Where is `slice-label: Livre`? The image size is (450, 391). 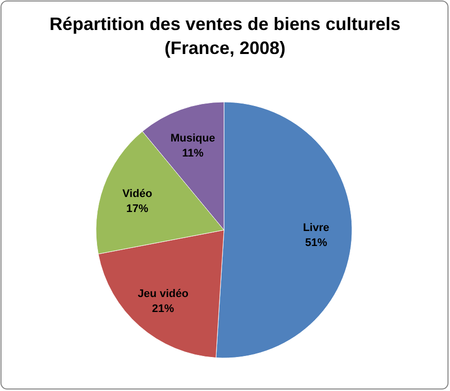
slice-label: Livre is located at coordinates (316, 228).